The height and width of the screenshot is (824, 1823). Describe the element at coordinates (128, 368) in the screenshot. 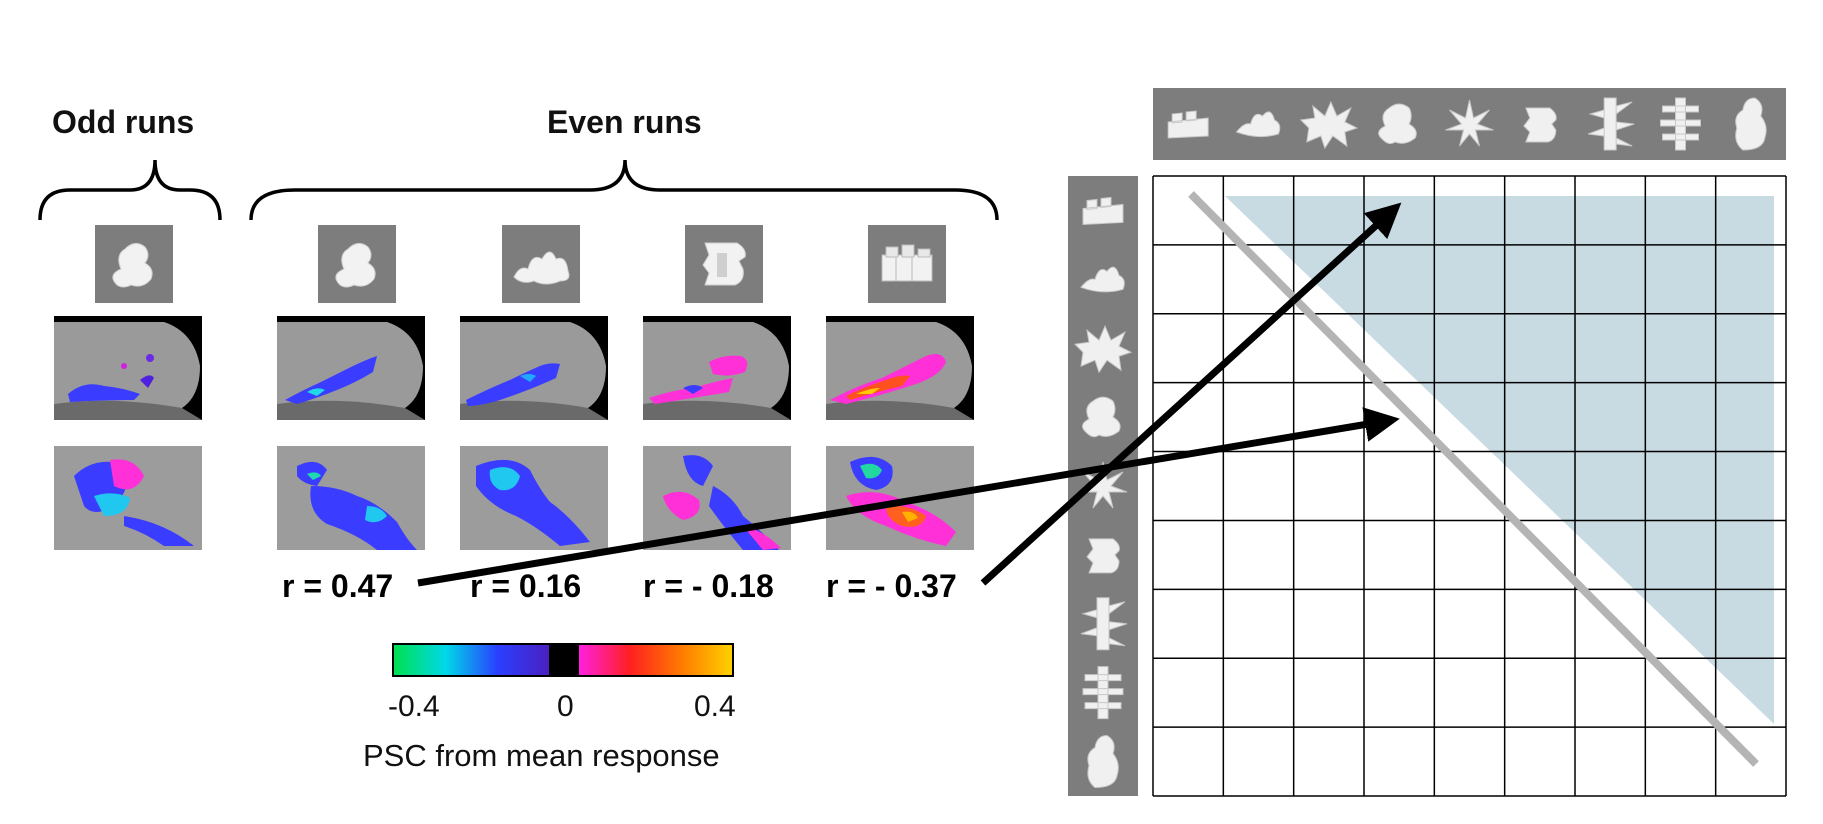

I see `odd-brain-map-top` at that location.